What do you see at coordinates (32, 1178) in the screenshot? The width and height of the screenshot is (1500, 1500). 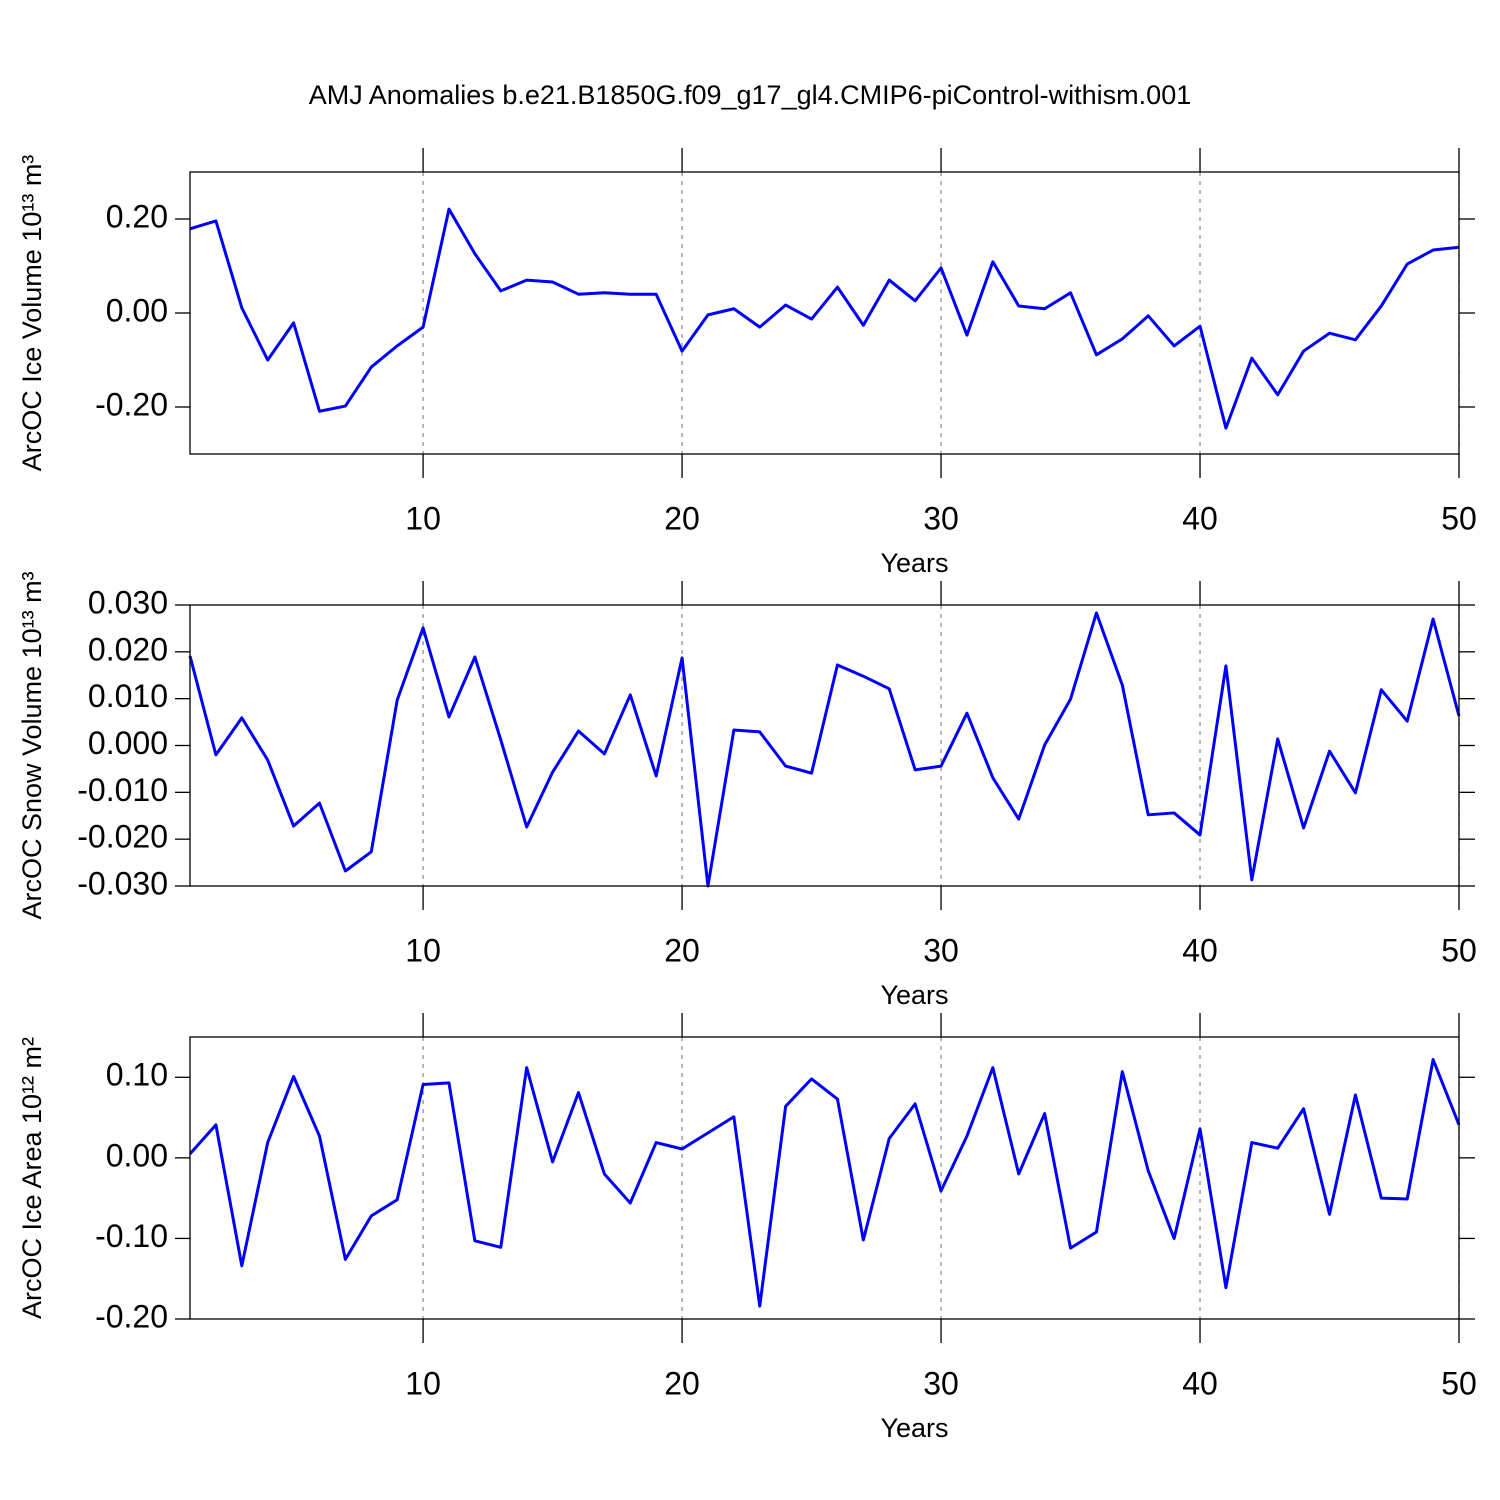 I see `y-axis-label: ArcOC Ice Area 10¹² m²` at bounding box center [32, 1178].